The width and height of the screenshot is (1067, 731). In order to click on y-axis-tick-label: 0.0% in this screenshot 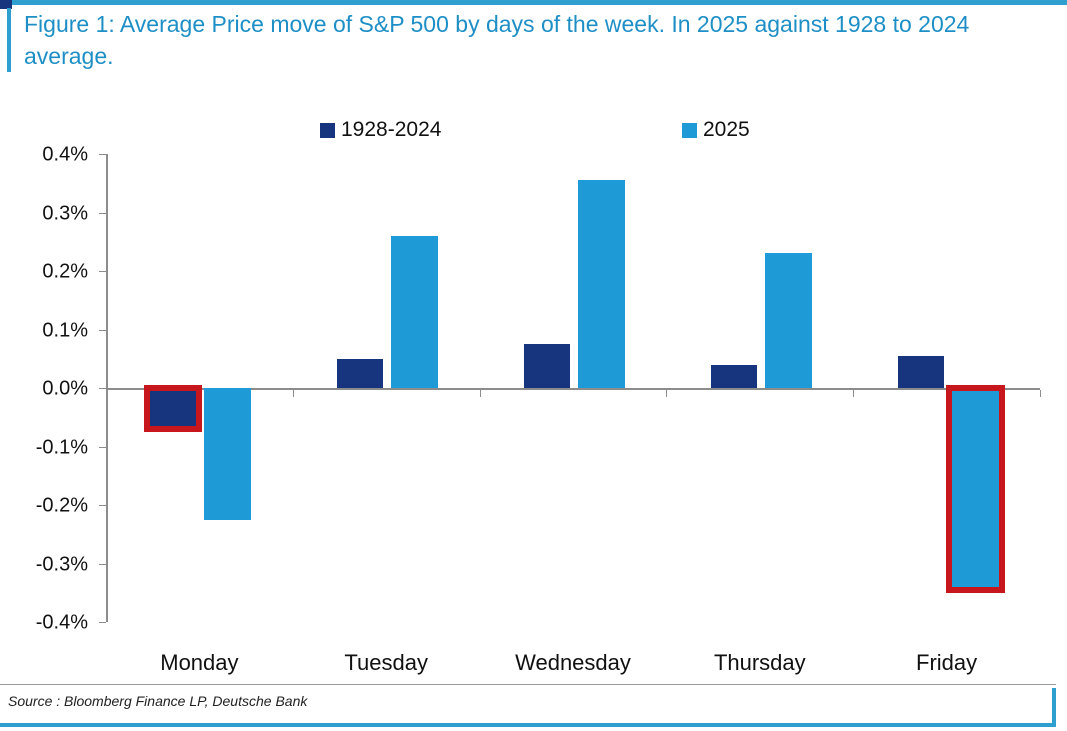, I will do `click(65, 388)`.